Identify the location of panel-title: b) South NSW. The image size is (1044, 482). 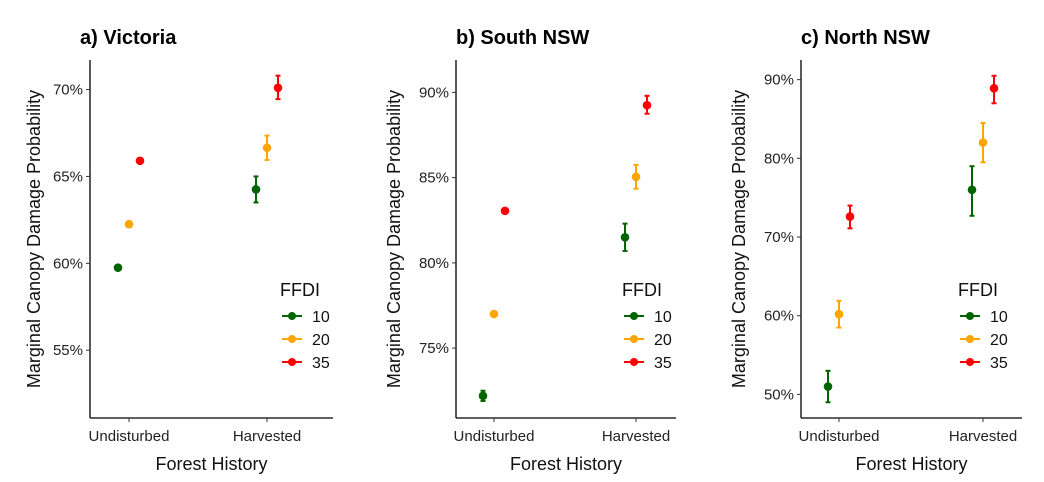
(522, 38).